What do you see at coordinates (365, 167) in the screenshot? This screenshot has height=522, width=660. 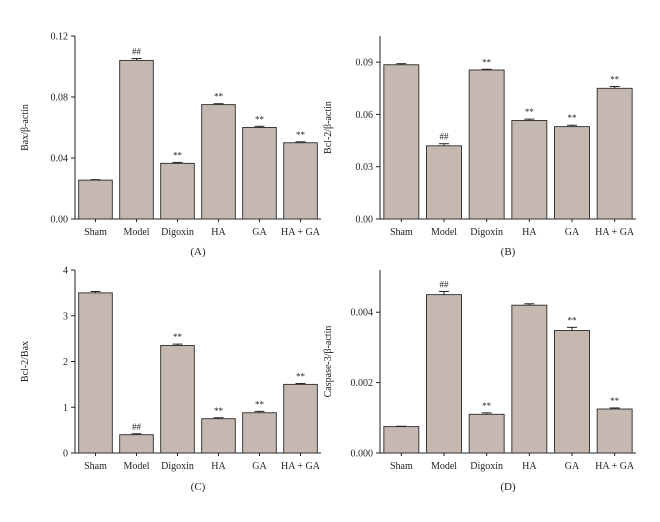 I see `y-tick-label: 0.03` at bounding box center [365, 167].